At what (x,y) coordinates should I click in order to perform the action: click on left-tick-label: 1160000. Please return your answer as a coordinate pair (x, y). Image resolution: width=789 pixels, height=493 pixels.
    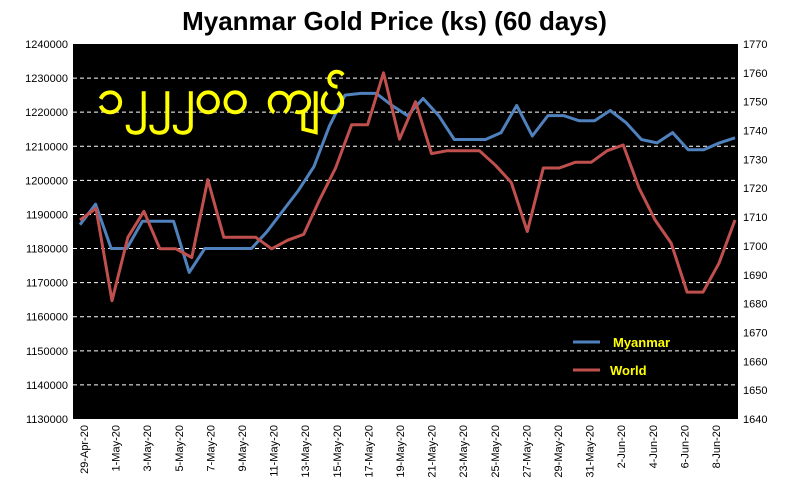
    Looking at the image, I should click on (47, 318).